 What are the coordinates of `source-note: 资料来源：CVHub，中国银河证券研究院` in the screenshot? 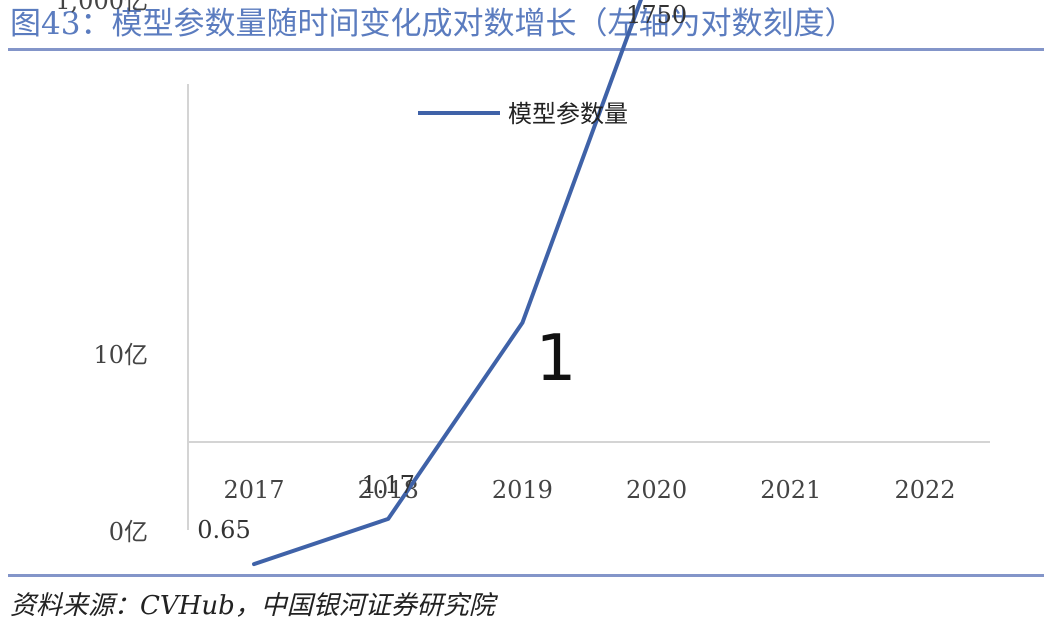 It's located at (252, 606).